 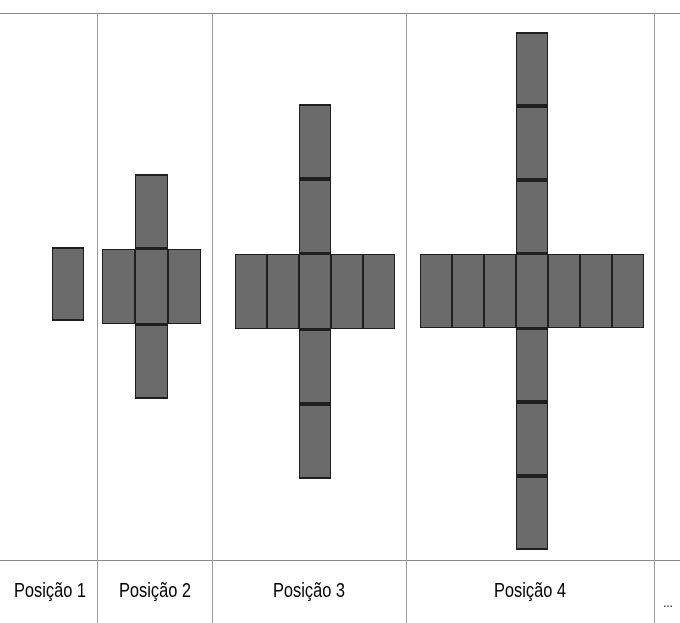 What do you see at coordinates (530, 590) in the screenshot?
I see `label-position-4: Posição 4` at bounding box center [530, 590].